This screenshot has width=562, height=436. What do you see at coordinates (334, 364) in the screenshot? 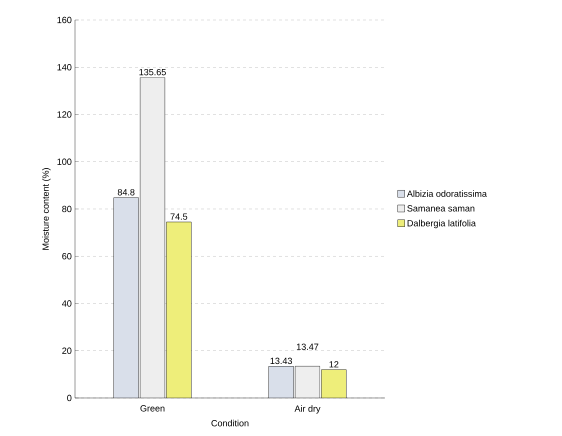
I see `data-label: 12` at bounding box center [334, 364].